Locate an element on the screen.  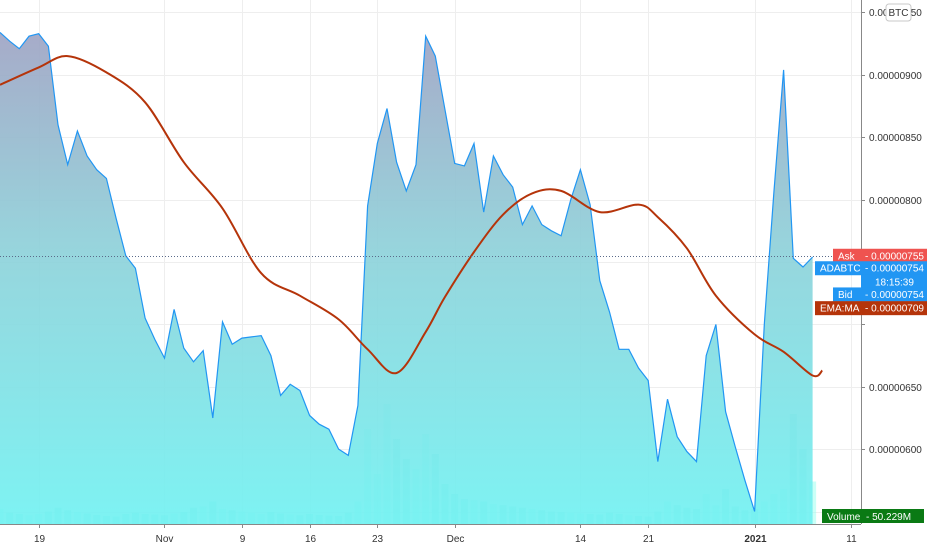
y-tick-label: 0.00000900 is located at coordinates (895, 76).